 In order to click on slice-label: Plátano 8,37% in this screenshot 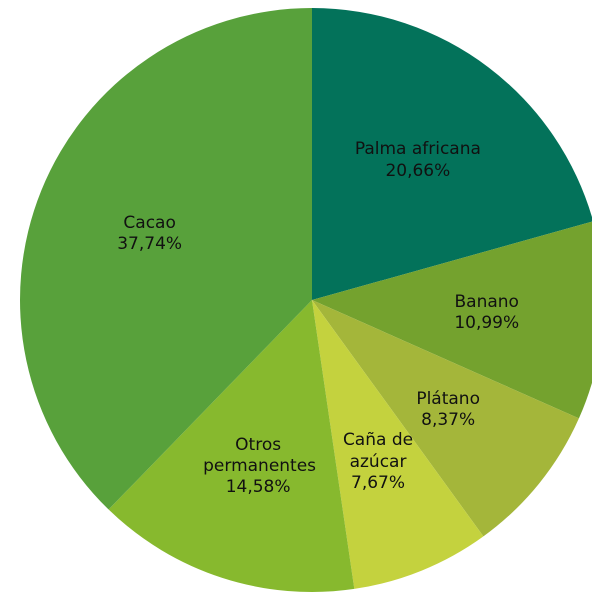, I will do `click(448, 410)`.